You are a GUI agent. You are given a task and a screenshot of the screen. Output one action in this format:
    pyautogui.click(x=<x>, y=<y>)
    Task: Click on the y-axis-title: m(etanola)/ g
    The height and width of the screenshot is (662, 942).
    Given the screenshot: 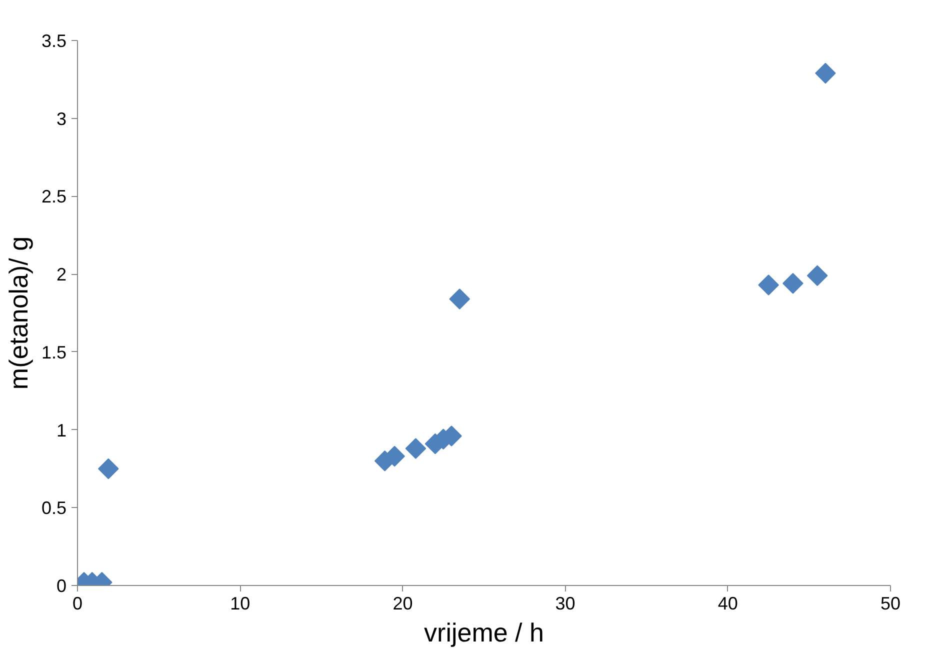 What is the action you would take?
    pyautogui.click(x=18, y=313)
    